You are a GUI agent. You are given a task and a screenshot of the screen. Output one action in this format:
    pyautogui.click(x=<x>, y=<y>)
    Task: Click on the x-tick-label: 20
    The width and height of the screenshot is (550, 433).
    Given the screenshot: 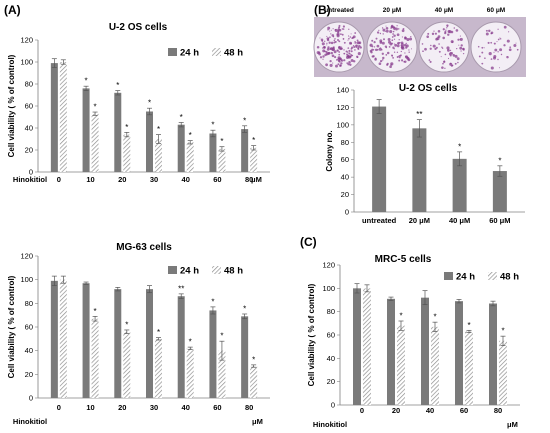 What is the action you would take?
    pyautogui.click(x=122, y=407)
    